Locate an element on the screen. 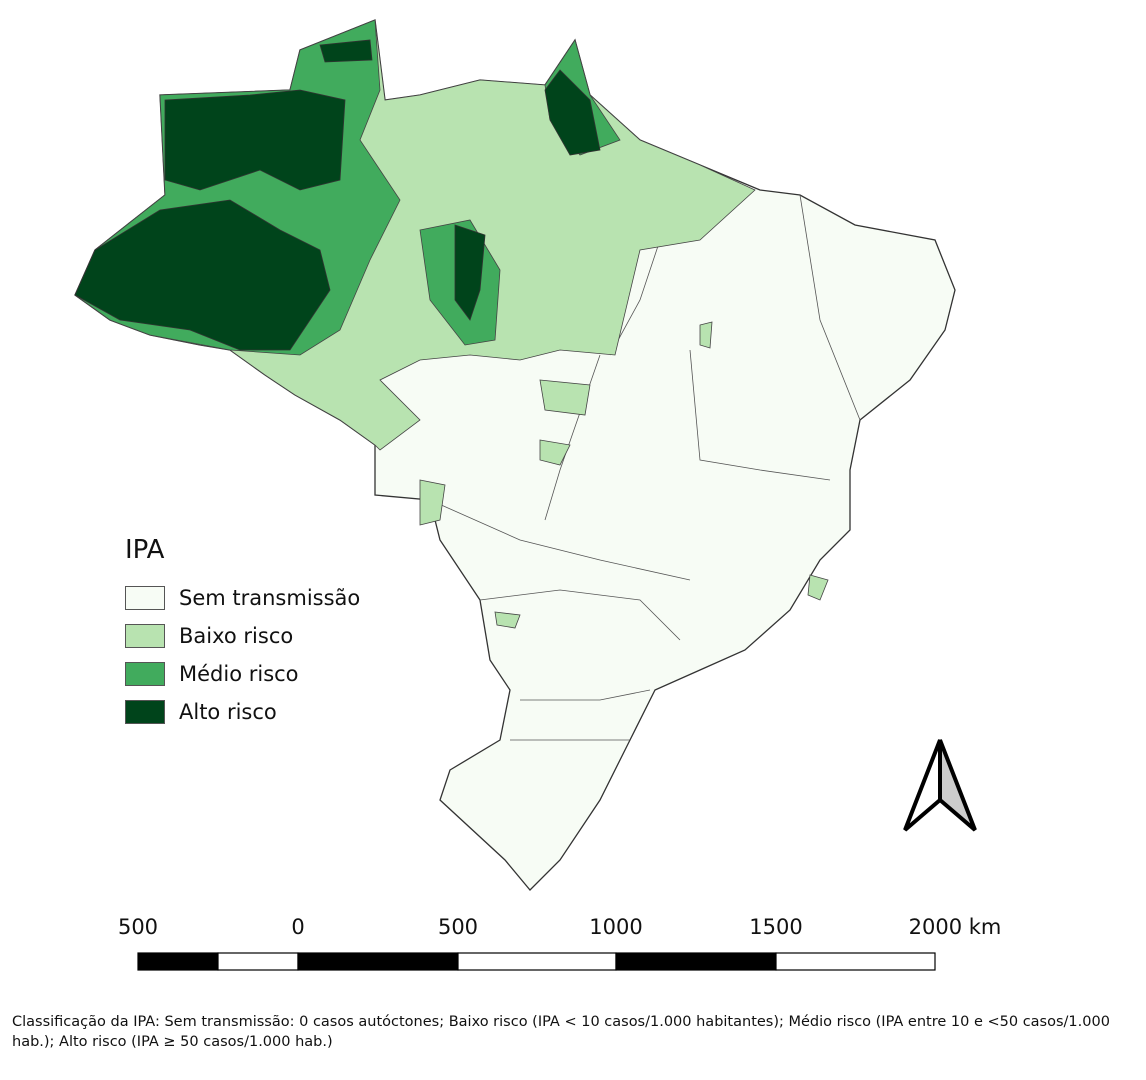  legend-label: Sem transmissão is located at coordinates (270, 598).